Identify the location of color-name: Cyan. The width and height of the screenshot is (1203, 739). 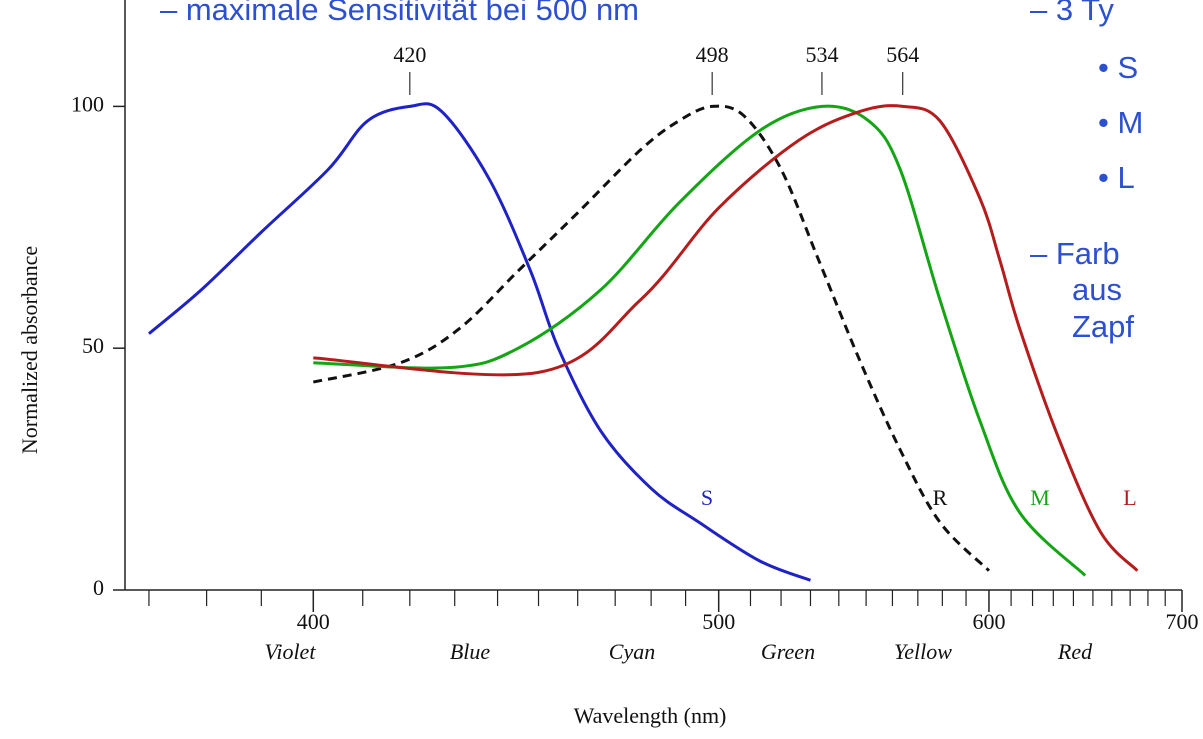
(632, 651).